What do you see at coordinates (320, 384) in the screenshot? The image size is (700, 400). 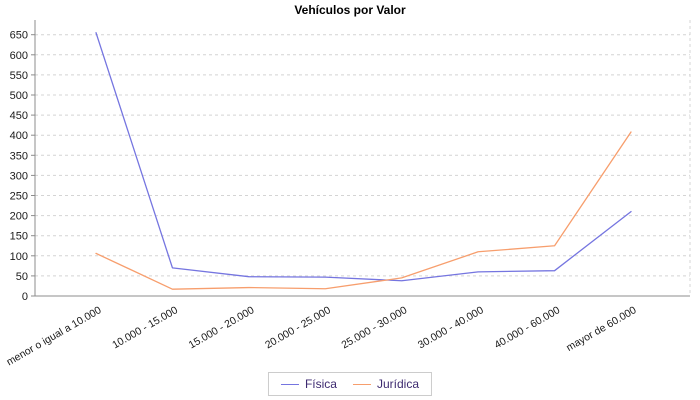 I see `legend-label-fisica: Física` at bounding box center [320, 384].